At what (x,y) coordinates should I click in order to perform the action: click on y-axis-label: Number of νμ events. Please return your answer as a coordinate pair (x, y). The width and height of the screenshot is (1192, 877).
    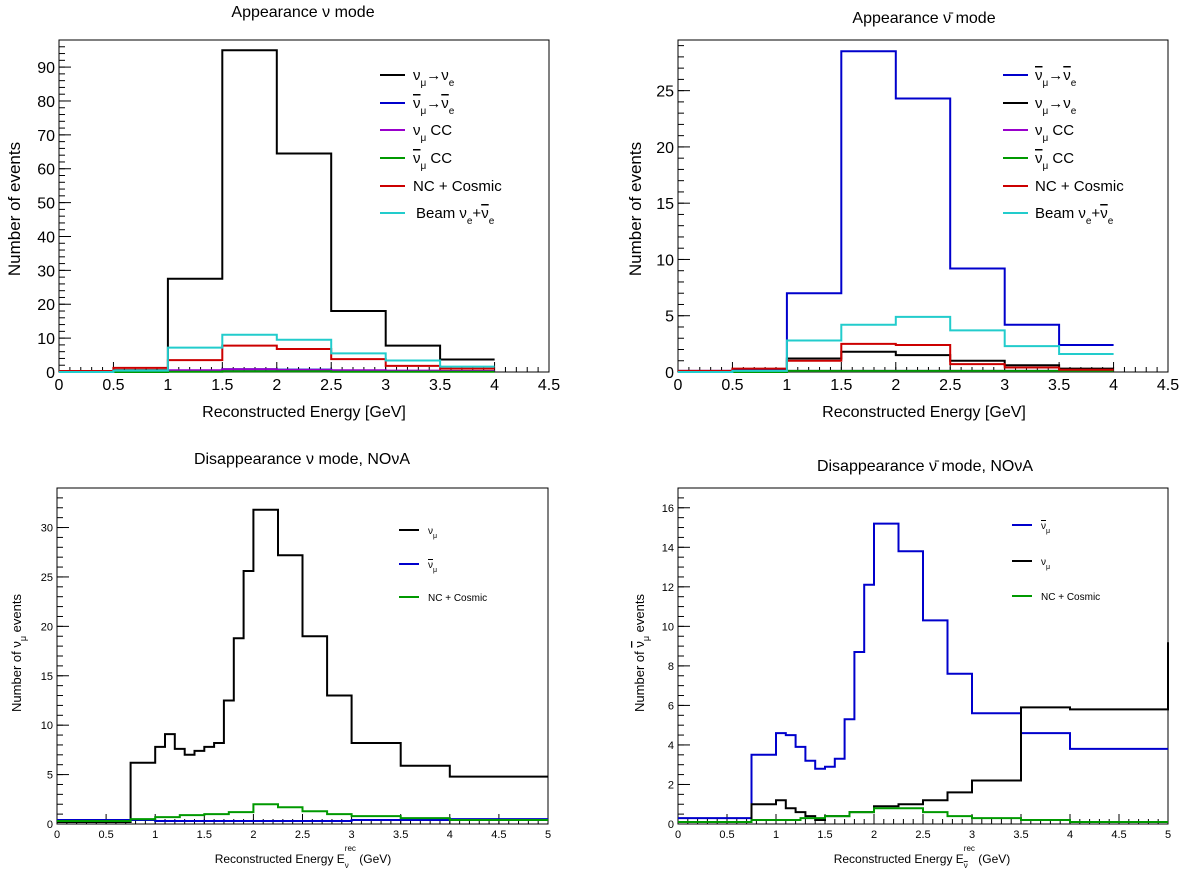
    Looking at the image, I should click on (641, 653).